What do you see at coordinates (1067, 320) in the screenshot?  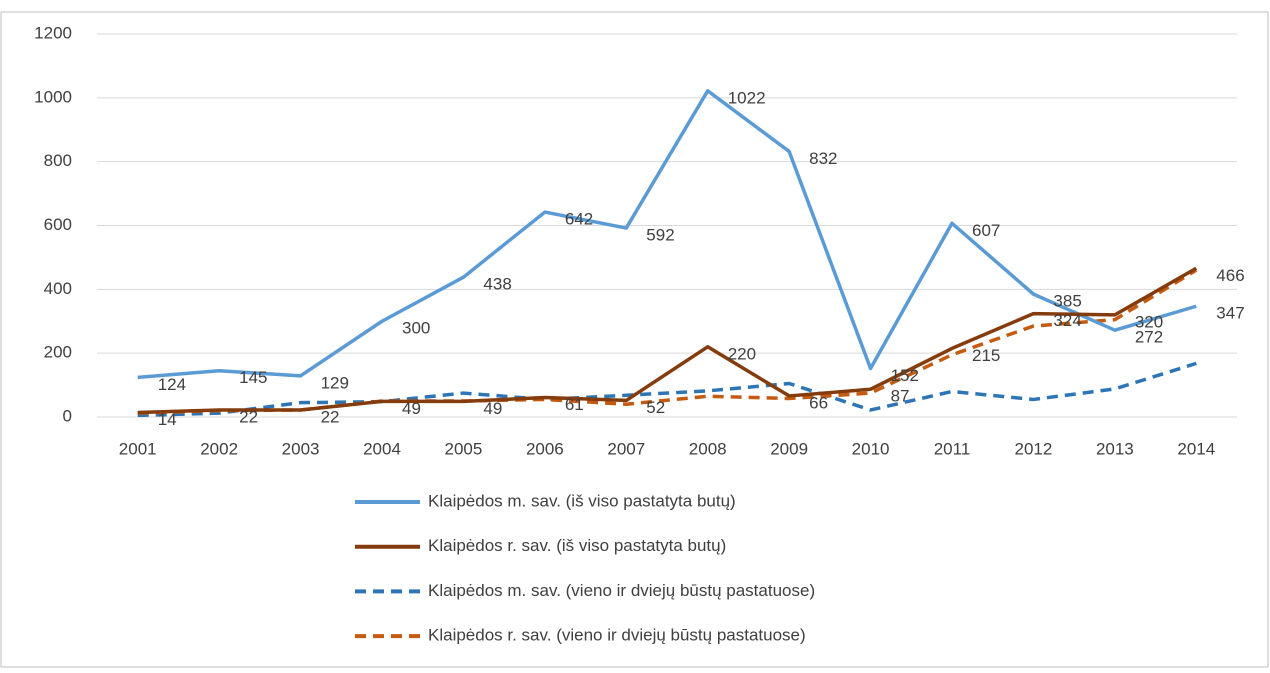 I see `data-label: 324` at bounding box center [1067, 320].